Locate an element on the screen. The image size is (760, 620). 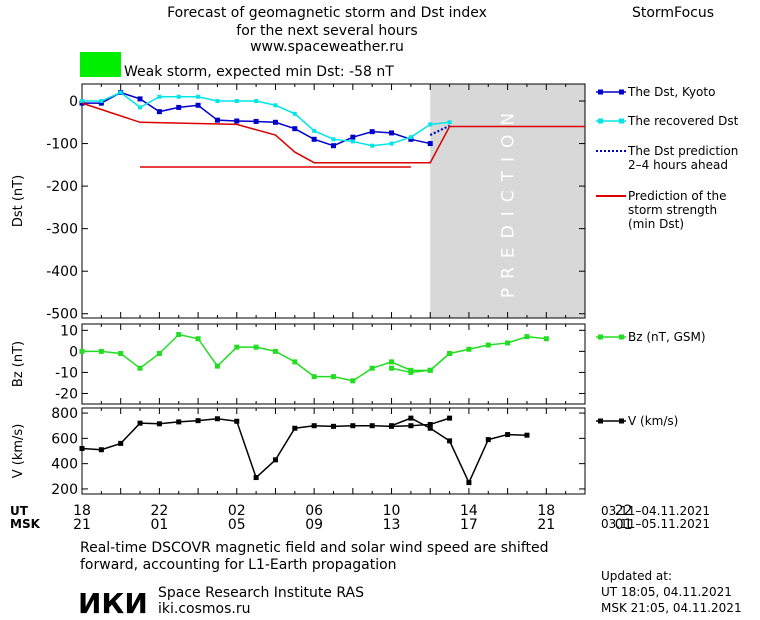
updated-msk: MSK 21:05, 04.11.2021 is located at coordinates (671, 608).